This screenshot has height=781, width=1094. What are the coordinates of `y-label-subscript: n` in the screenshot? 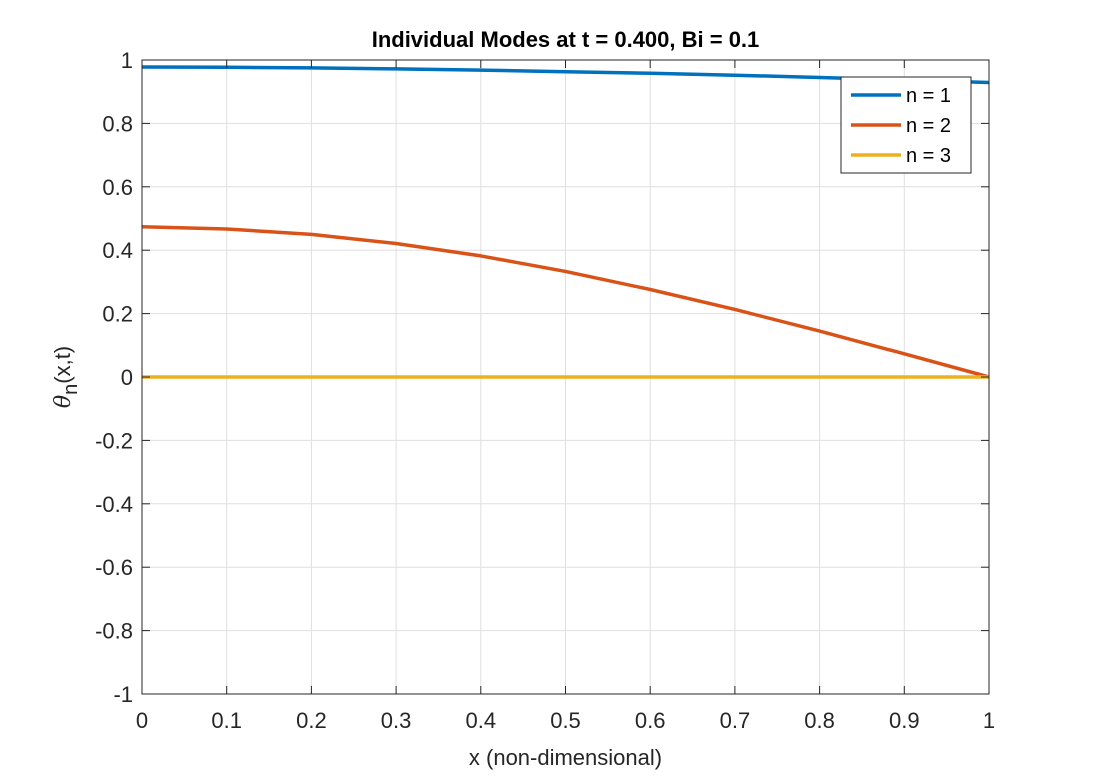 It's located at (71, 389).